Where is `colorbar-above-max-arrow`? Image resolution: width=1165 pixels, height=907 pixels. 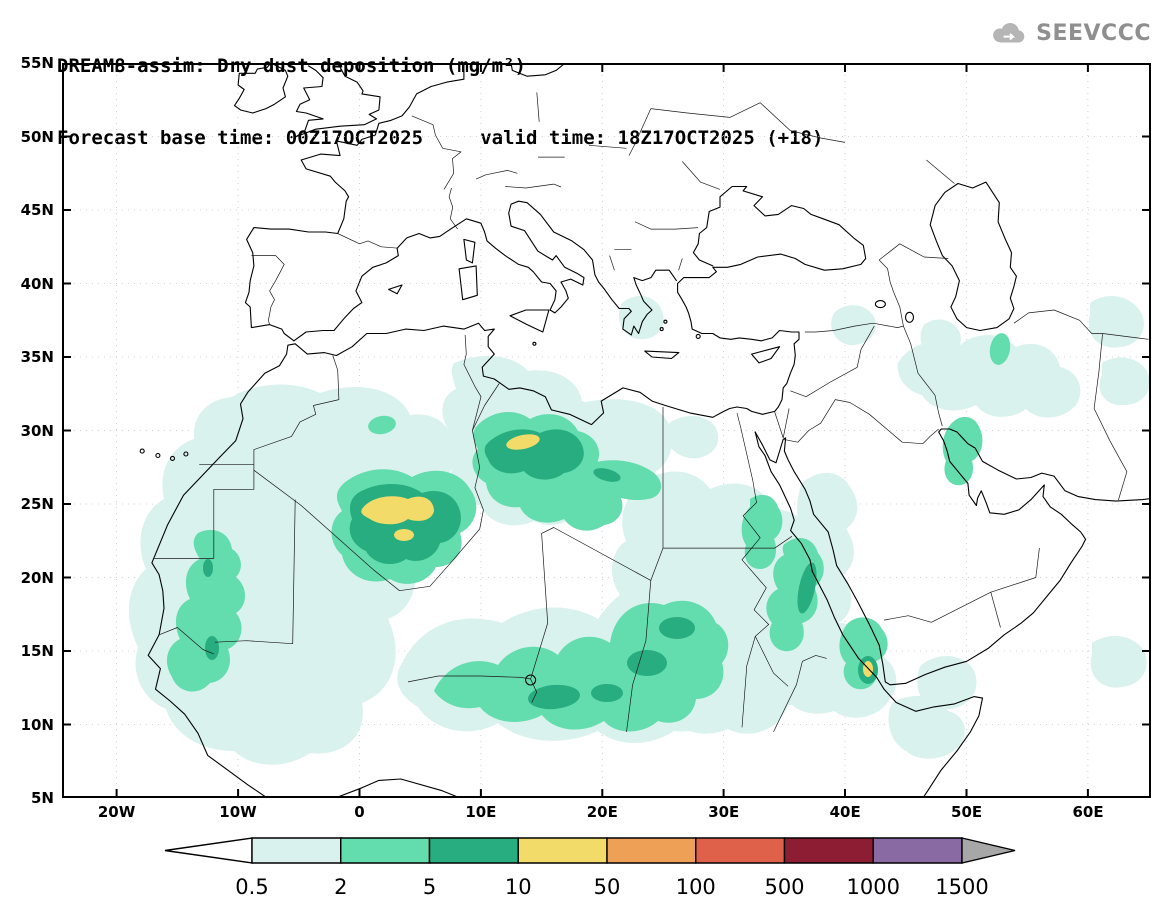
colorbar-above-max-arrow is located at coordinates (988, 850).